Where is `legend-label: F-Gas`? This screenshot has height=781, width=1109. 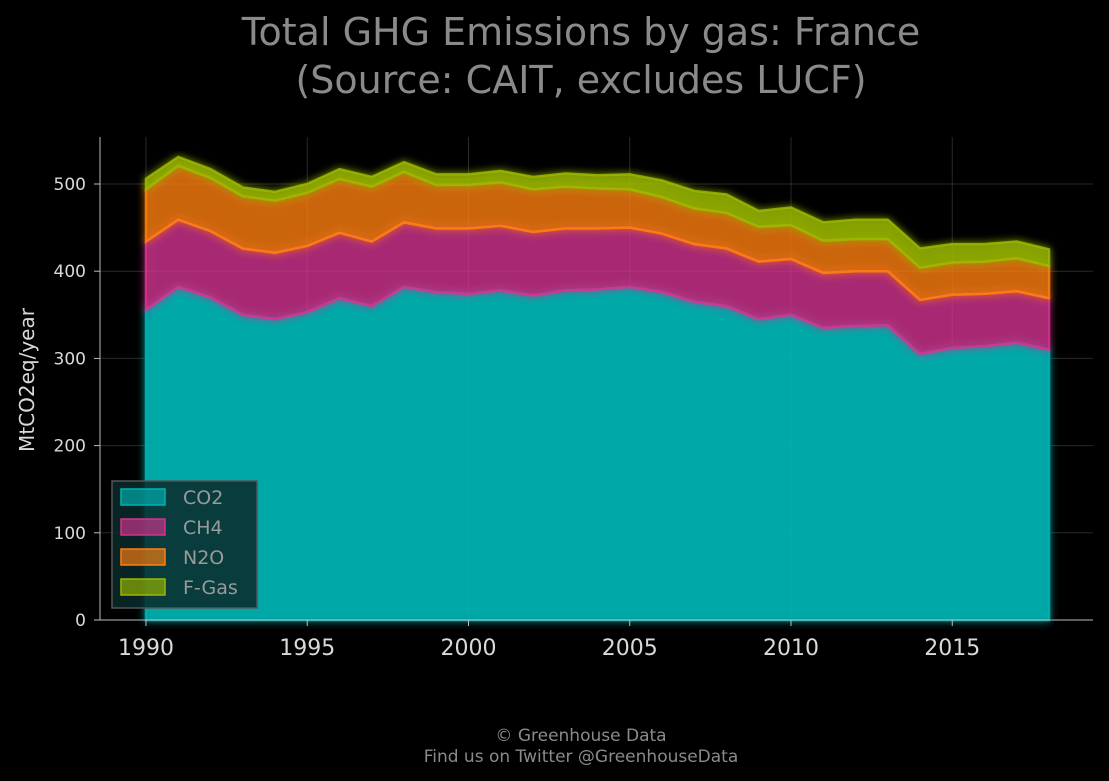
legend-label: F-Gas is located at coordinates (210, 588).